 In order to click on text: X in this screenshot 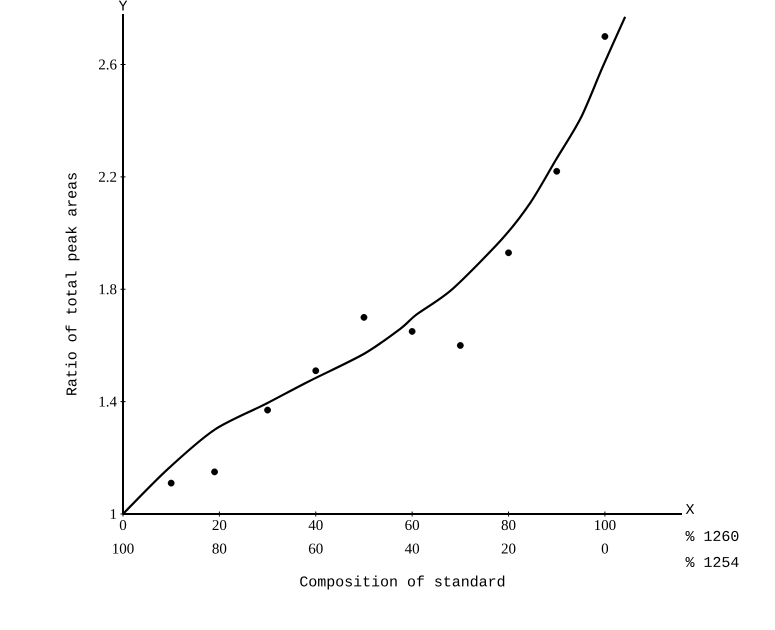, I will do `click(690, 509)`.